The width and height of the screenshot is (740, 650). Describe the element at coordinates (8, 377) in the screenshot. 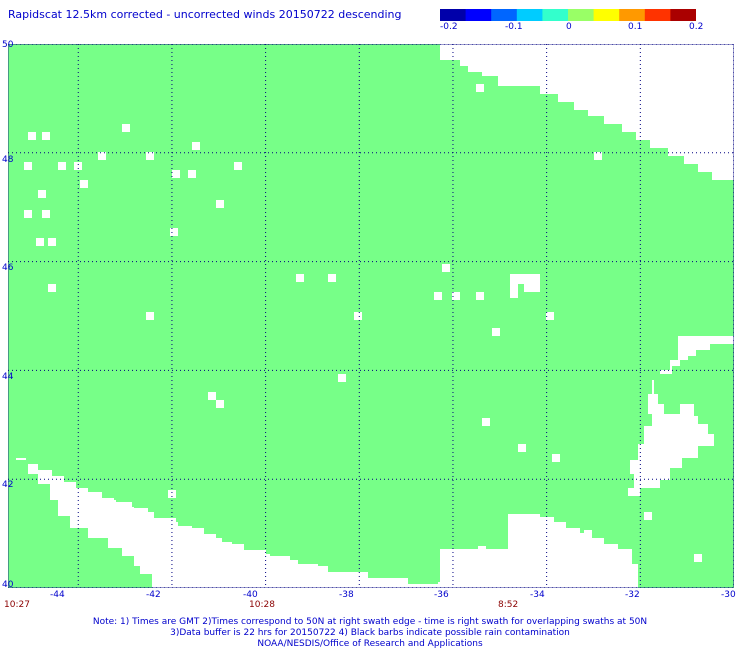

I see `lat-label-44: 44` at that location.